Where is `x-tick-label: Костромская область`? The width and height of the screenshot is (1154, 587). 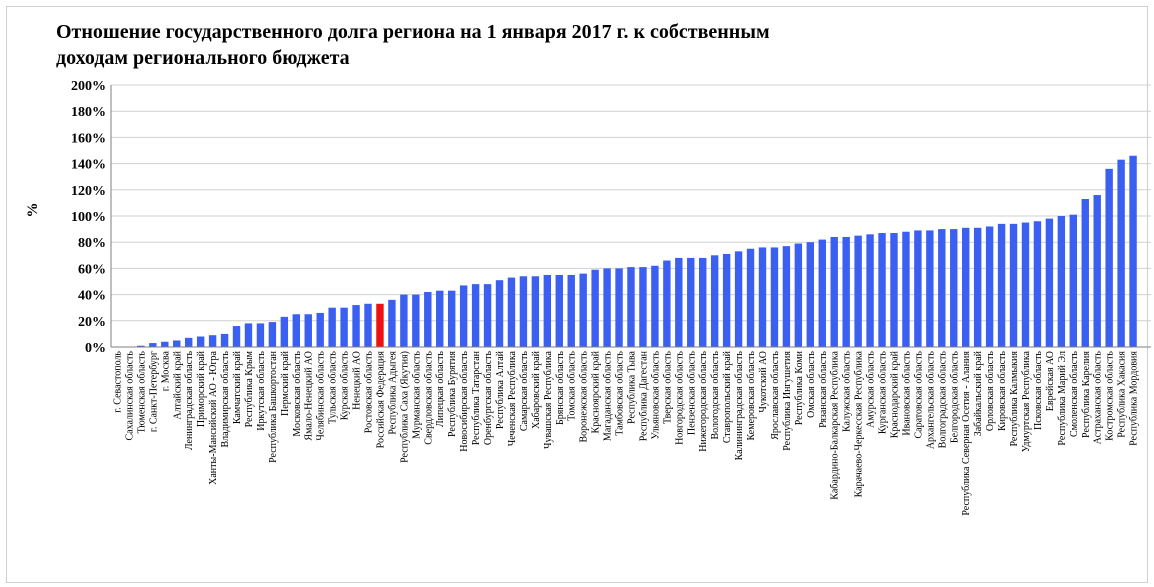 x-tick-label: Костромская область is located at coordinates (1110, 396).